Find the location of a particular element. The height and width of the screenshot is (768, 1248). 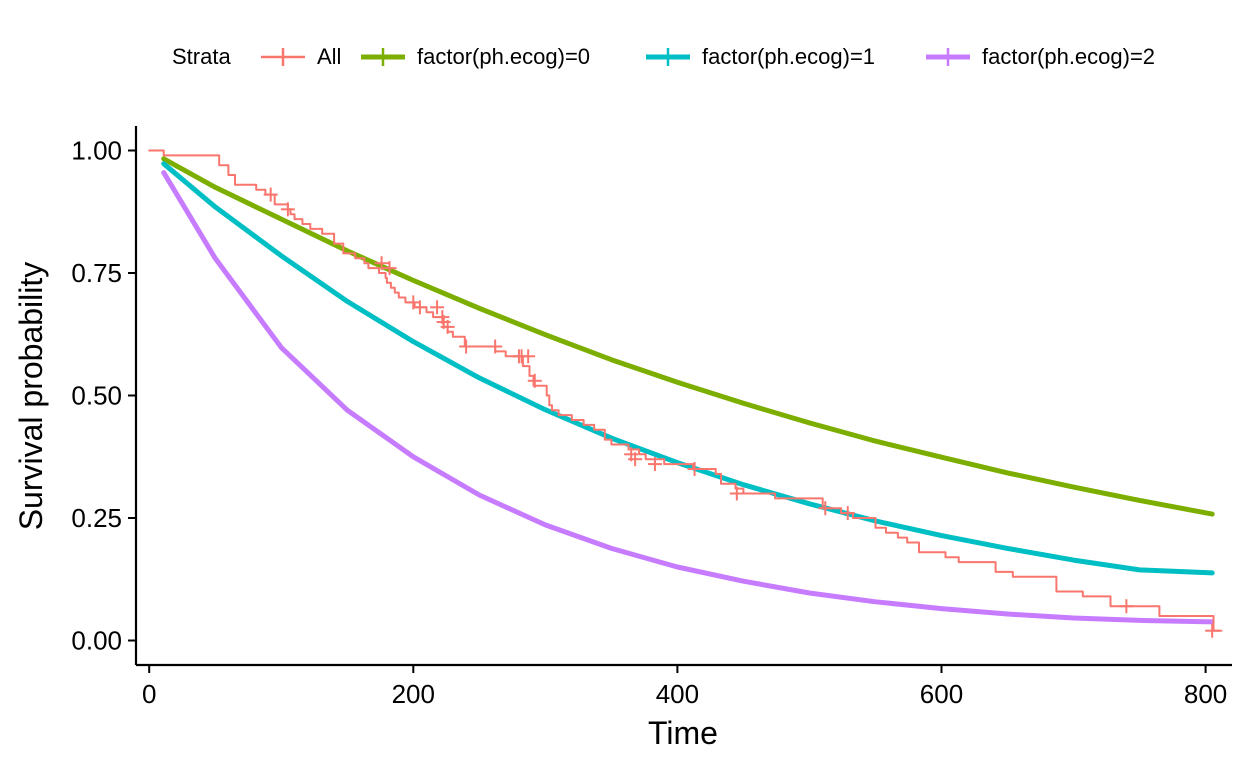

y-ticks: 0.00 0.25 0.50 0.75 1.00 is located at coordinates (103, 396).